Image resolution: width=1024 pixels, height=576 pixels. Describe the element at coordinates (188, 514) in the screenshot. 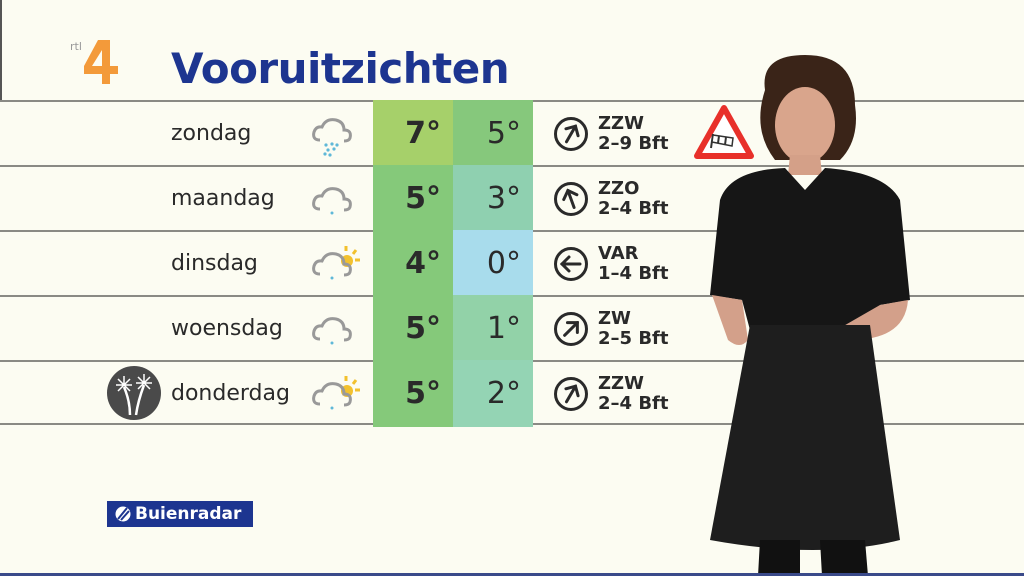

I see `sponsor-label: Buienradar` at that location.